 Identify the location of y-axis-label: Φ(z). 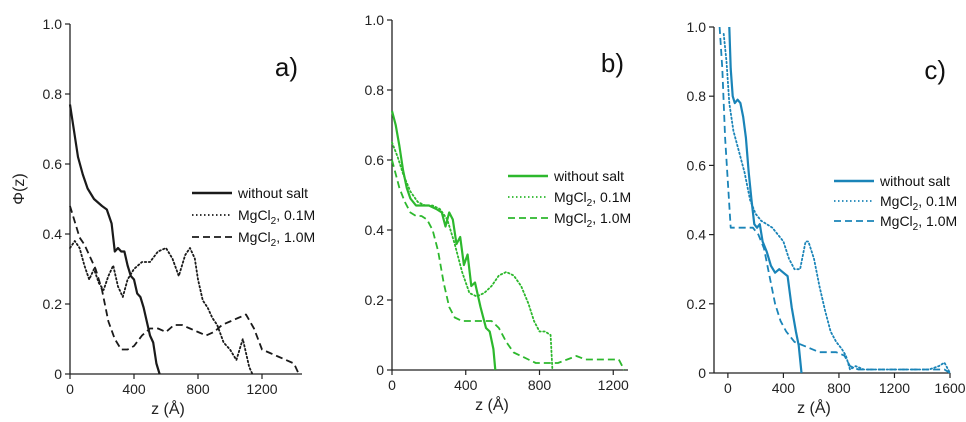
(19, 188).